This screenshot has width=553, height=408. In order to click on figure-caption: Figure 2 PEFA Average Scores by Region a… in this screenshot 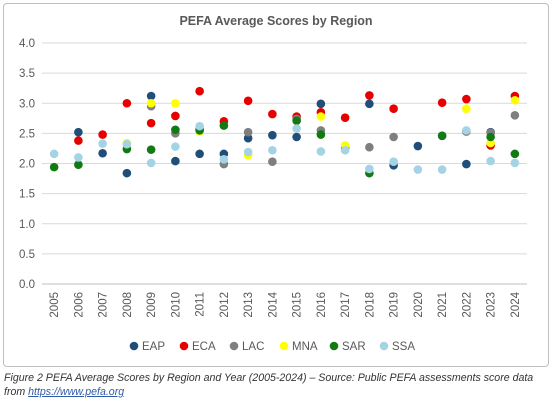, I will do `click(276, 385)`.